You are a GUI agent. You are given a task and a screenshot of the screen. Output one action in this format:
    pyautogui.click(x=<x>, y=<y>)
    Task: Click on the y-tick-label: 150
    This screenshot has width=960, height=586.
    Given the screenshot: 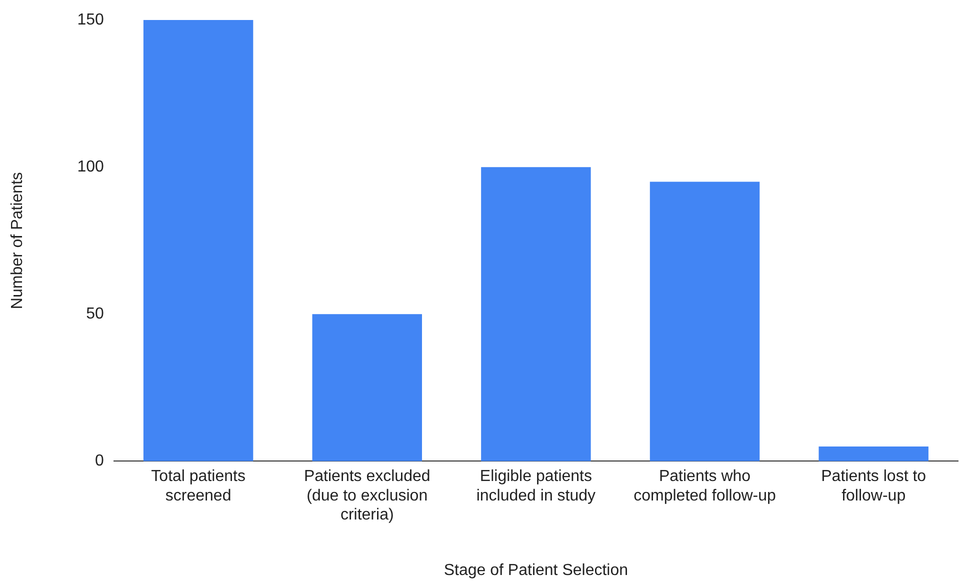 What is the action you would take?
    pyautogui.click(x=90, y=19)
    